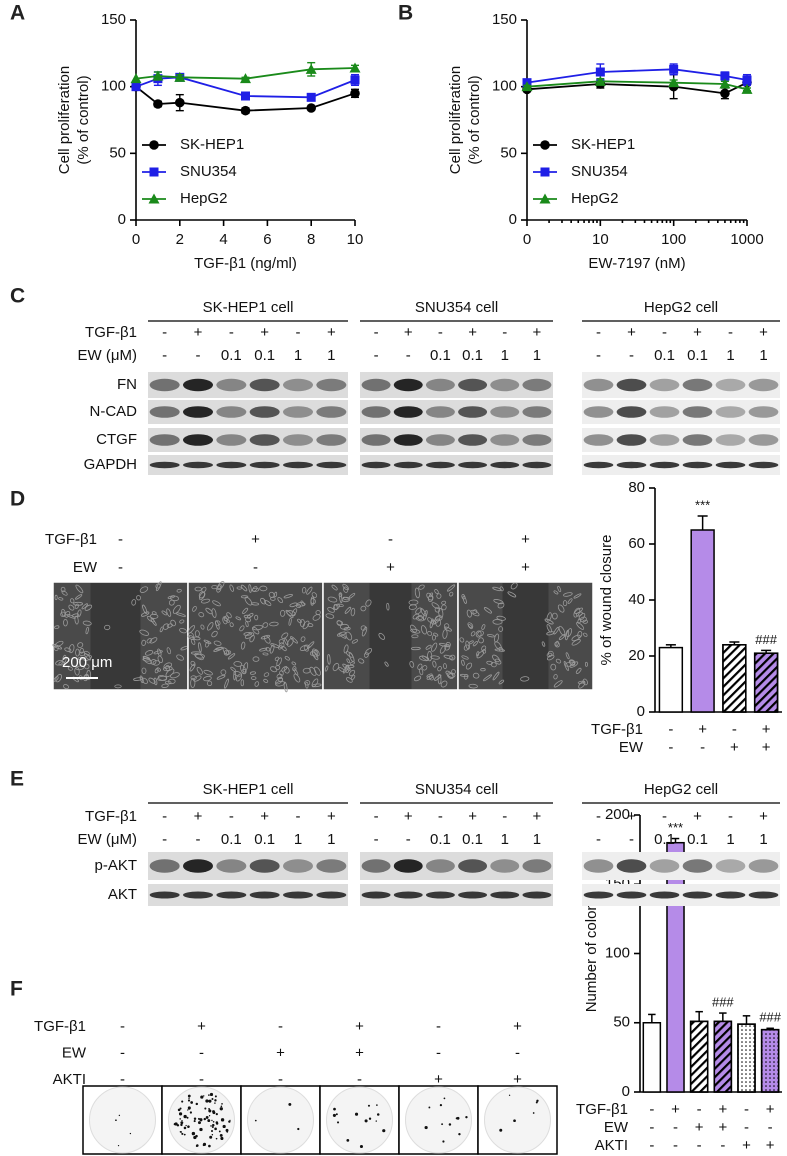 The width and height of the screenshot is (787, 1156). What do you see at coordinates (525, 636) in the screenshot?
I see `wound-gap` at bounding box center [525, 636].